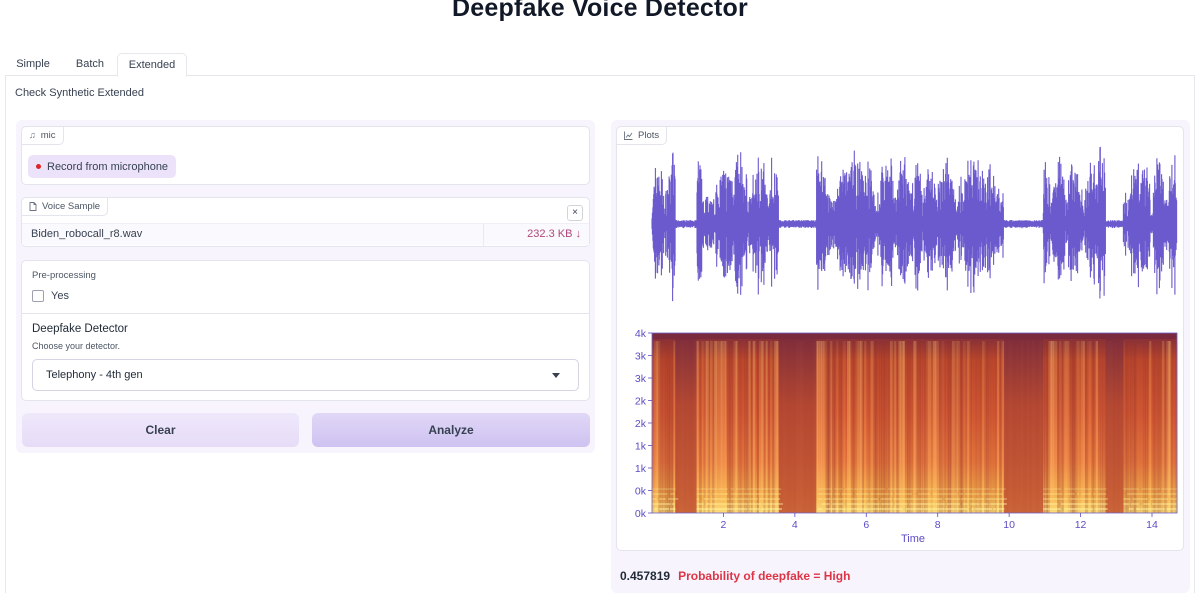 The width and height of the screenshot is (1200, 593). I want to click on y-tick-label: 2k, so click(641, 424).